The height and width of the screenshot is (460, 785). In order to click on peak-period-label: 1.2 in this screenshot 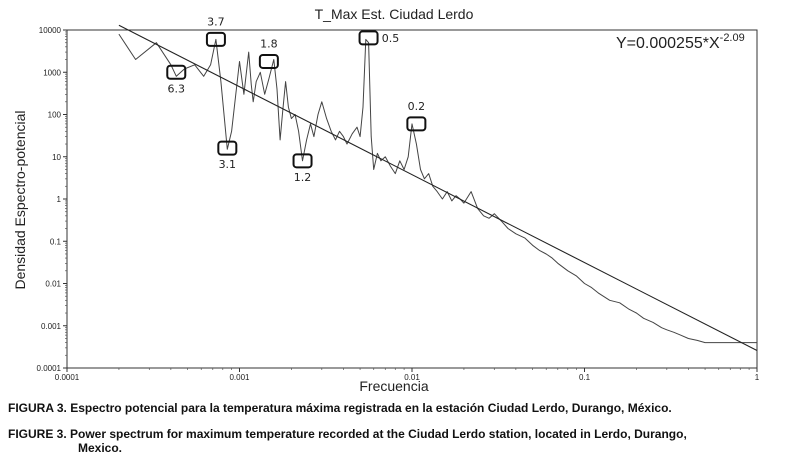, I will do `click(303, 177)`.